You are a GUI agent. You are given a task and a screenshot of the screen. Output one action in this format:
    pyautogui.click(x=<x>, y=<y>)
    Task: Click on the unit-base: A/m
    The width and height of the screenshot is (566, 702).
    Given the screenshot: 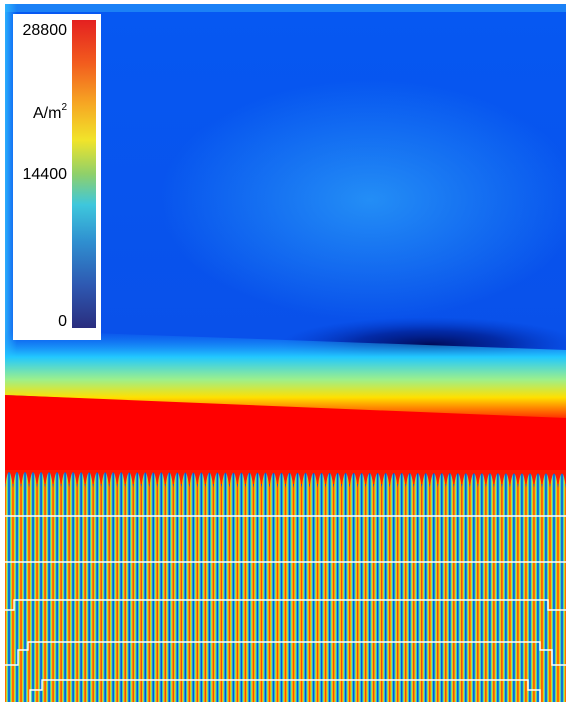 What is the action you would take?
    pyautogui.click(x=47, y=113)
    